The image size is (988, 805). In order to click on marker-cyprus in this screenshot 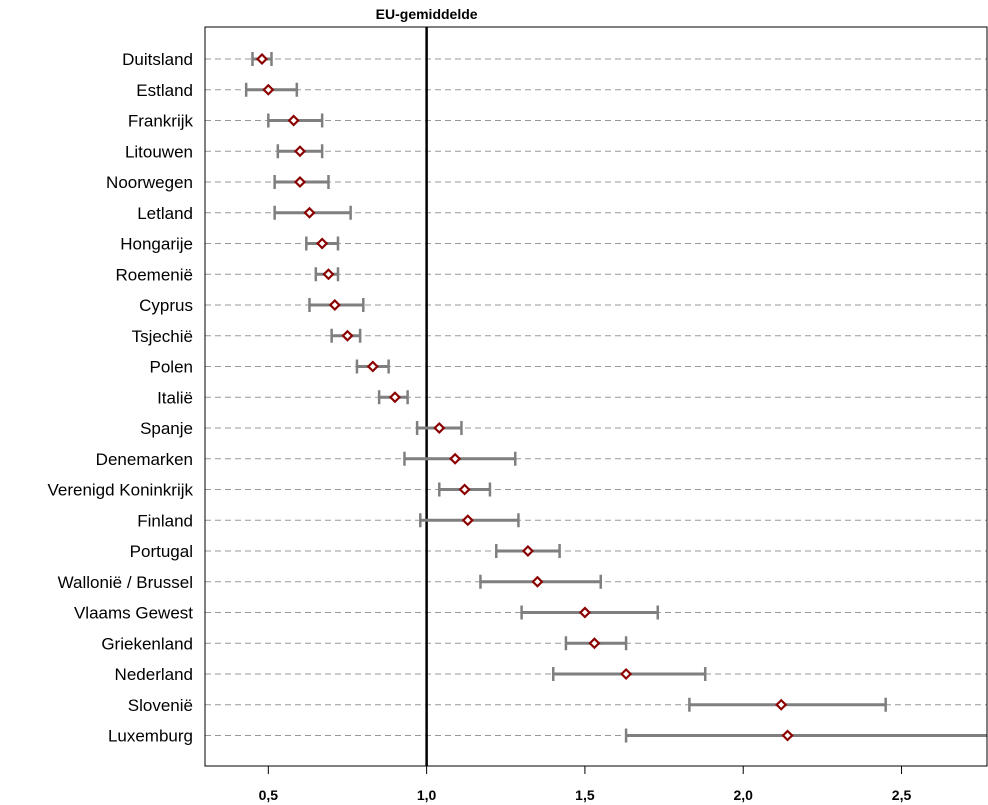, I will do `click(334, 305)`.